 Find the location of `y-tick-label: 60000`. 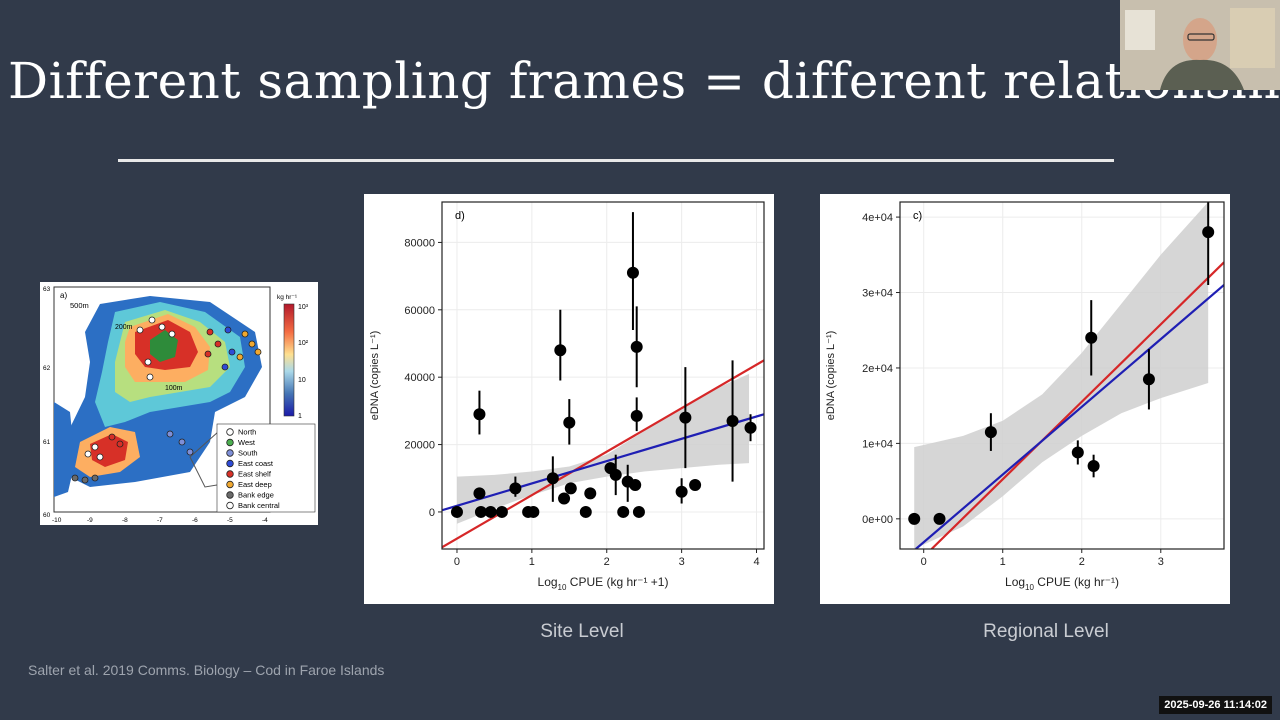

y-tick-label: 60000 is located at coordinates (419, 311).